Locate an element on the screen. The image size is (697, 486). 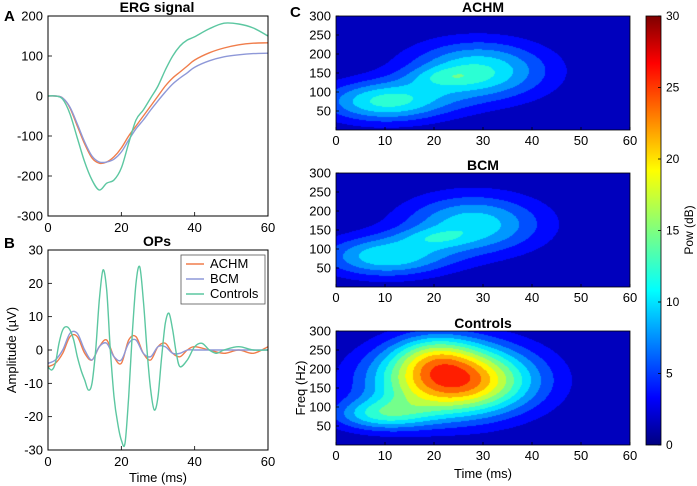
ops-axes-frame is located at coordinates (158, 350).